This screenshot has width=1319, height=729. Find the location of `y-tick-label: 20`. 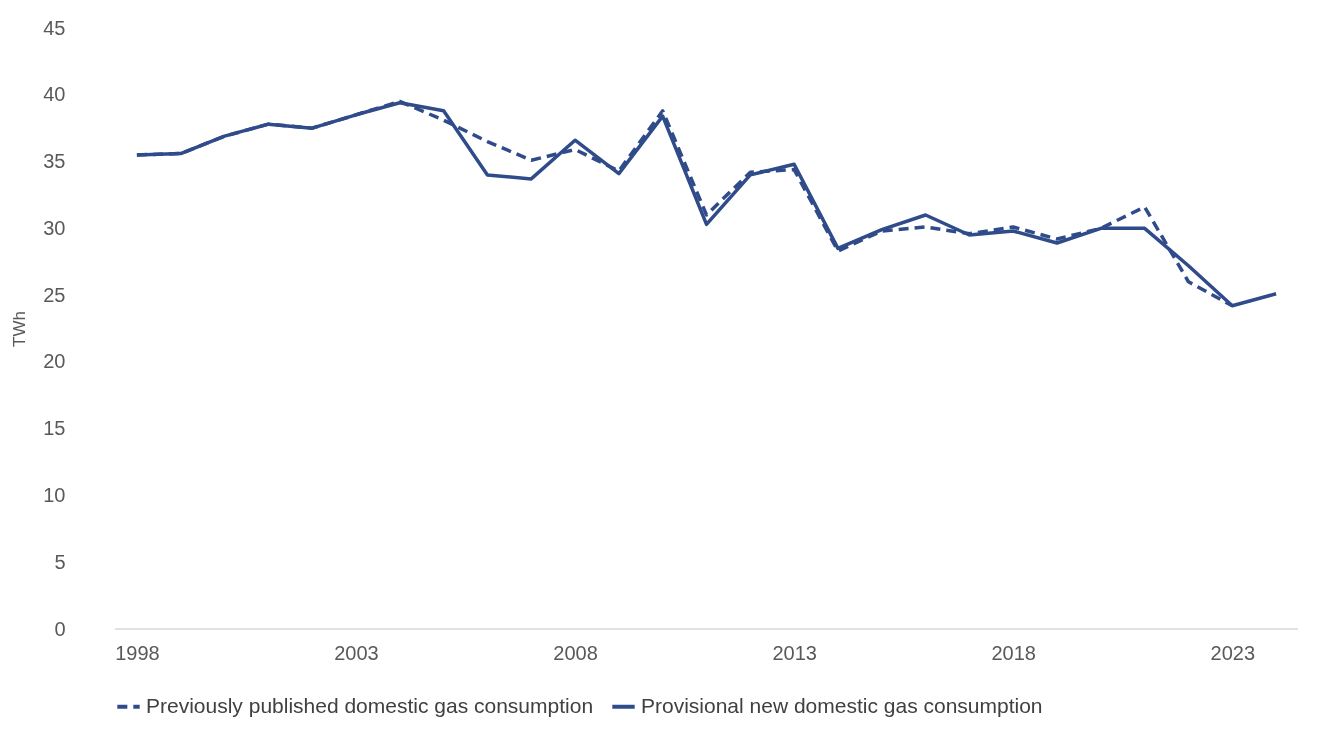

y-tick-label: 20 is located at coordinates (54, 361).